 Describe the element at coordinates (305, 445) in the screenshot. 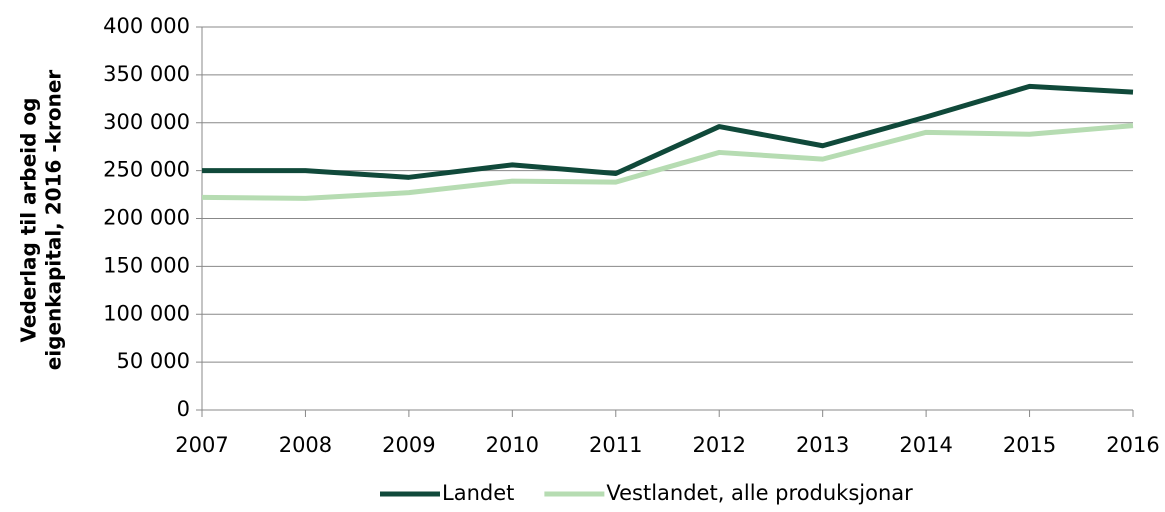

I see `x-tick-label: 2008` at that location.